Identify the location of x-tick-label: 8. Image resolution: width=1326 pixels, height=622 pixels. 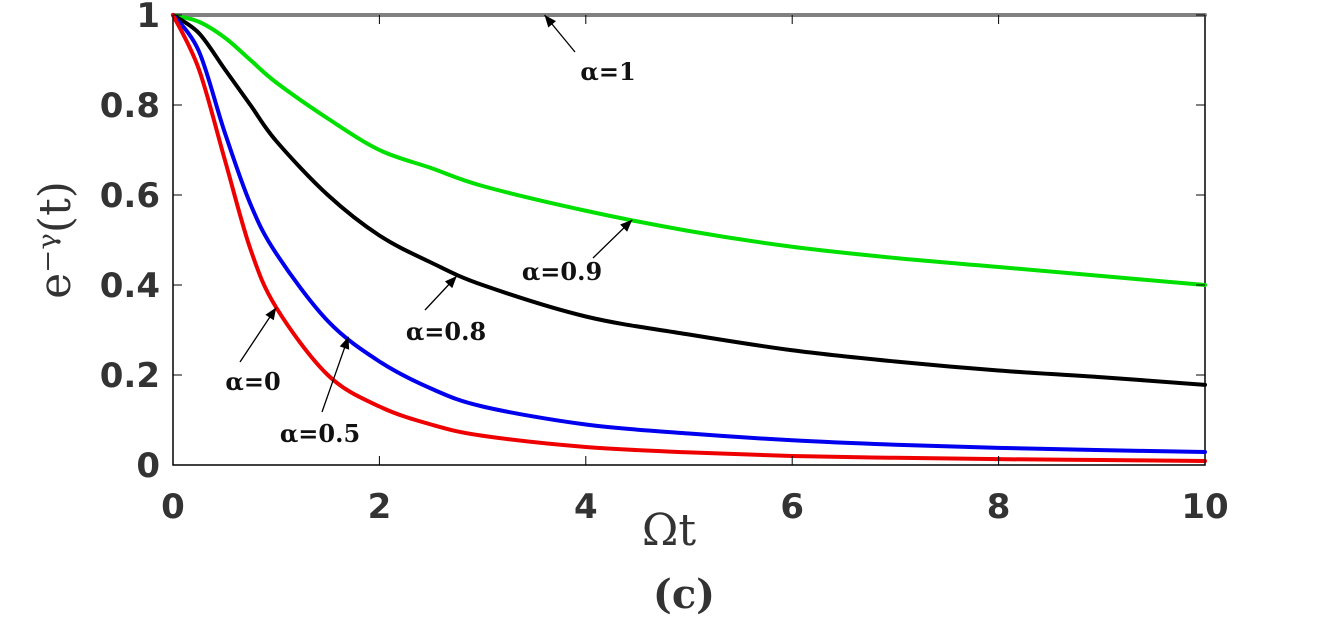
(999, 507).